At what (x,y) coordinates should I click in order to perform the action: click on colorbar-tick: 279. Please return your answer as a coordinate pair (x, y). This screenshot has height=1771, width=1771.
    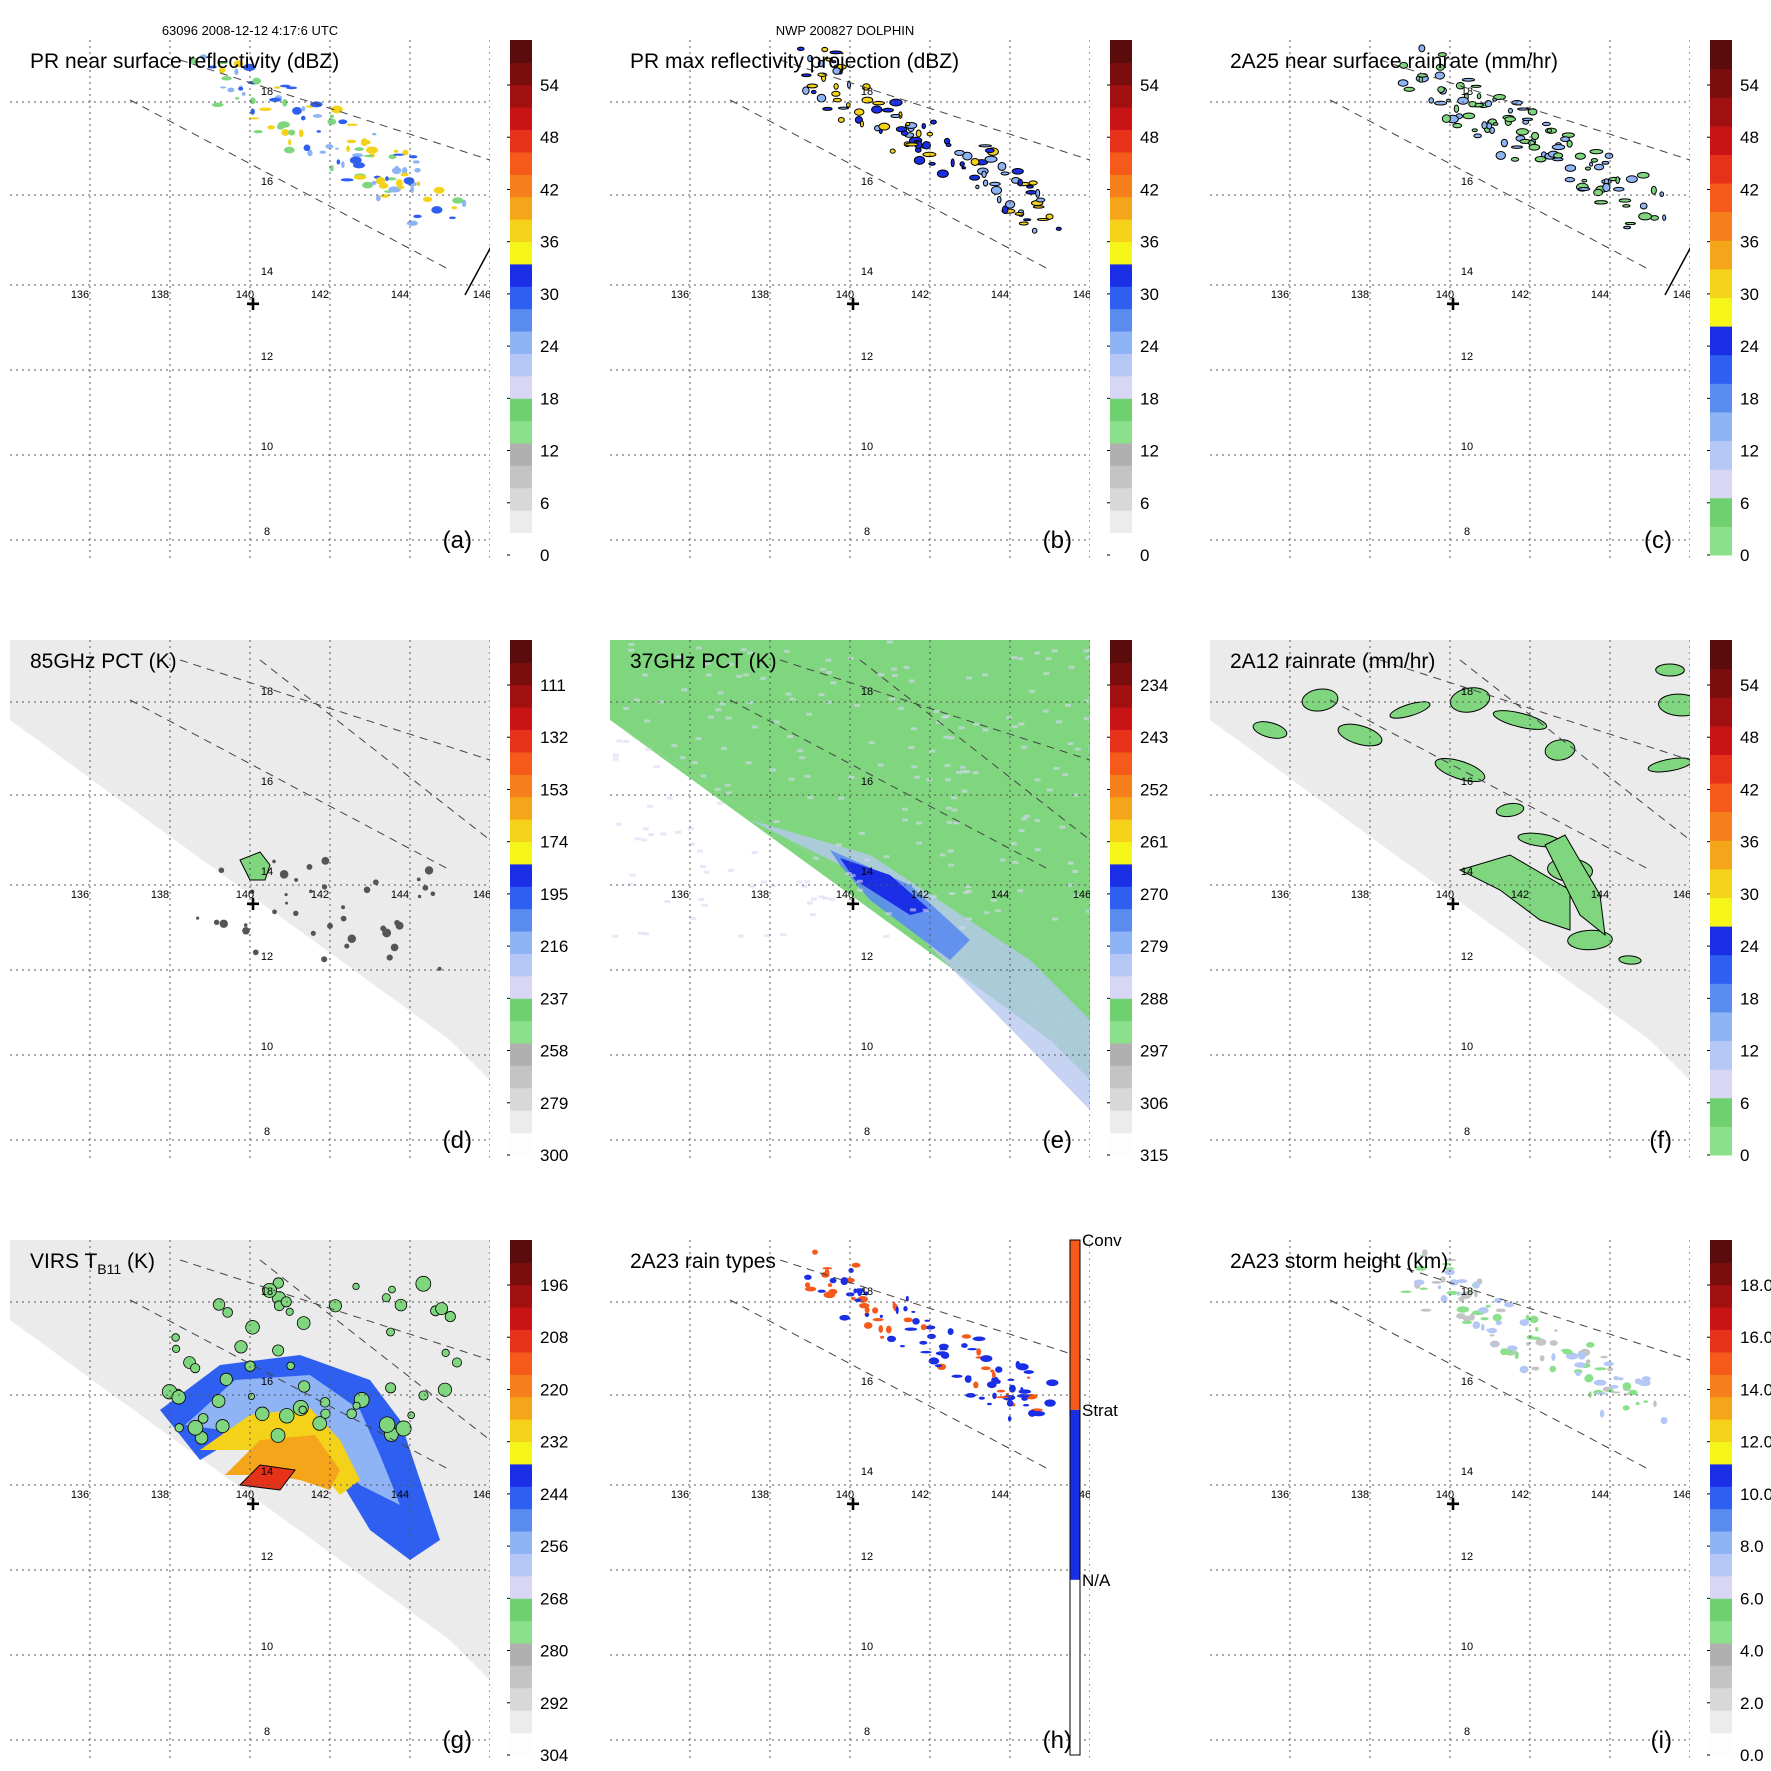
    Looking at the image, I should click on (1154, 946).